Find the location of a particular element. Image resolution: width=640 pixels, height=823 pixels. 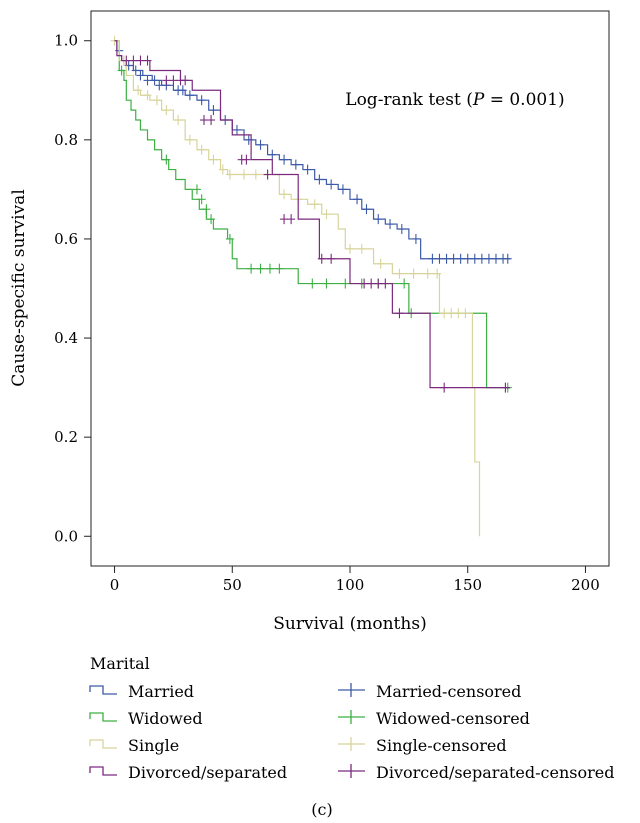

y-tick-label: 0.8 is located at coordinates (66, 140).